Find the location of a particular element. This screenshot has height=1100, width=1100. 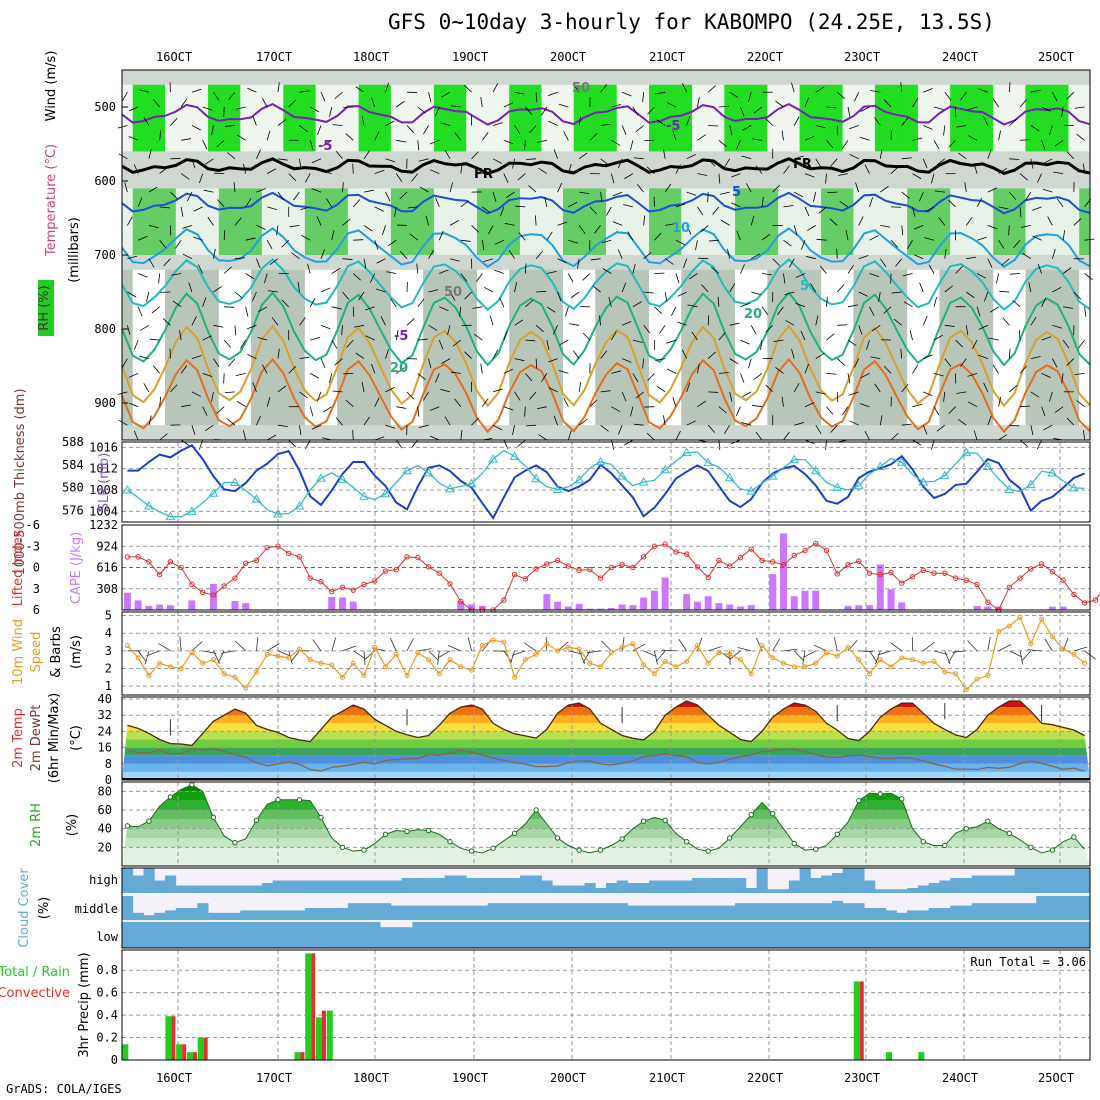

date-label-top: 23OCT is located at coordinates (862, 57).